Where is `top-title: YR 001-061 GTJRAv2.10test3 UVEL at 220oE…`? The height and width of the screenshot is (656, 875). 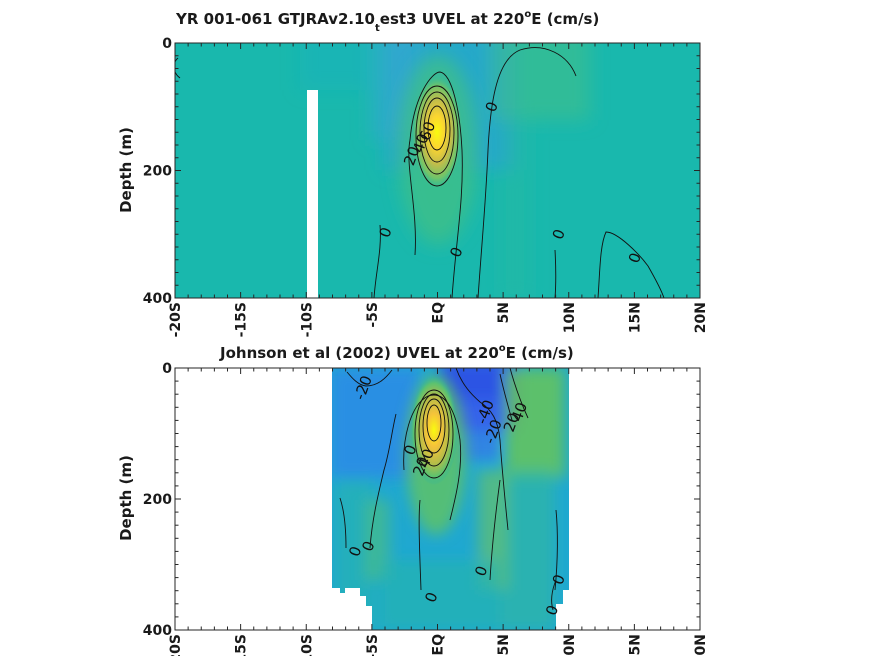
top-title: YR 001-061 GTJRAv2.10test3 UVEL at 220oE… is located at coordinates (387, 21).